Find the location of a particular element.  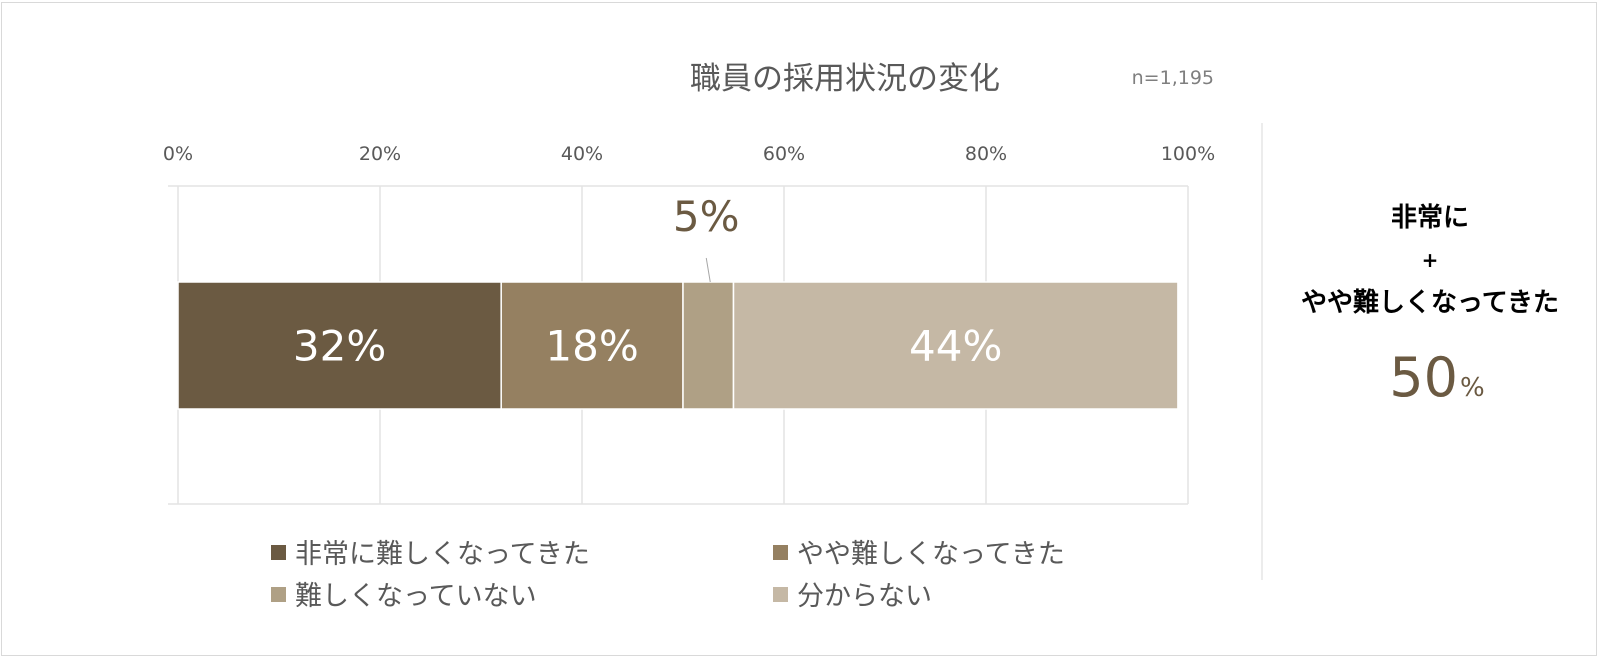

legend-label: 難しくなっていない is located at coordinates (416, 596).